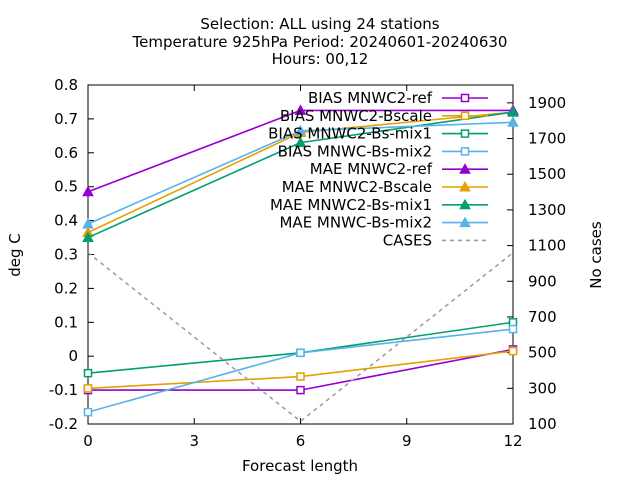 The height and width of the screenshot is (480, 640). Describe the element at coordinates (542, 388) in the screenshot. I see `y2-tick-label: 300` at that location.